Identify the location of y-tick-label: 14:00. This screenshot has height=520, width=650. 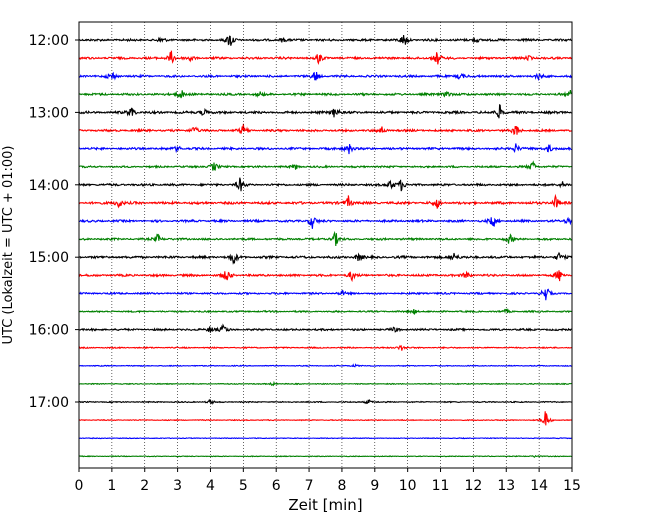
(49, 186).